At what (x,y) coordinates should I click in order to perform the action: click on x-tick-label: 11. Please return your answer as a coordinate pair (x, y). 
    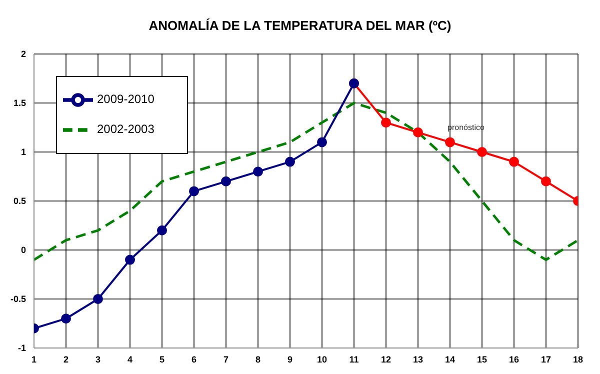
    Looking at the image, I should click on (354, 359).